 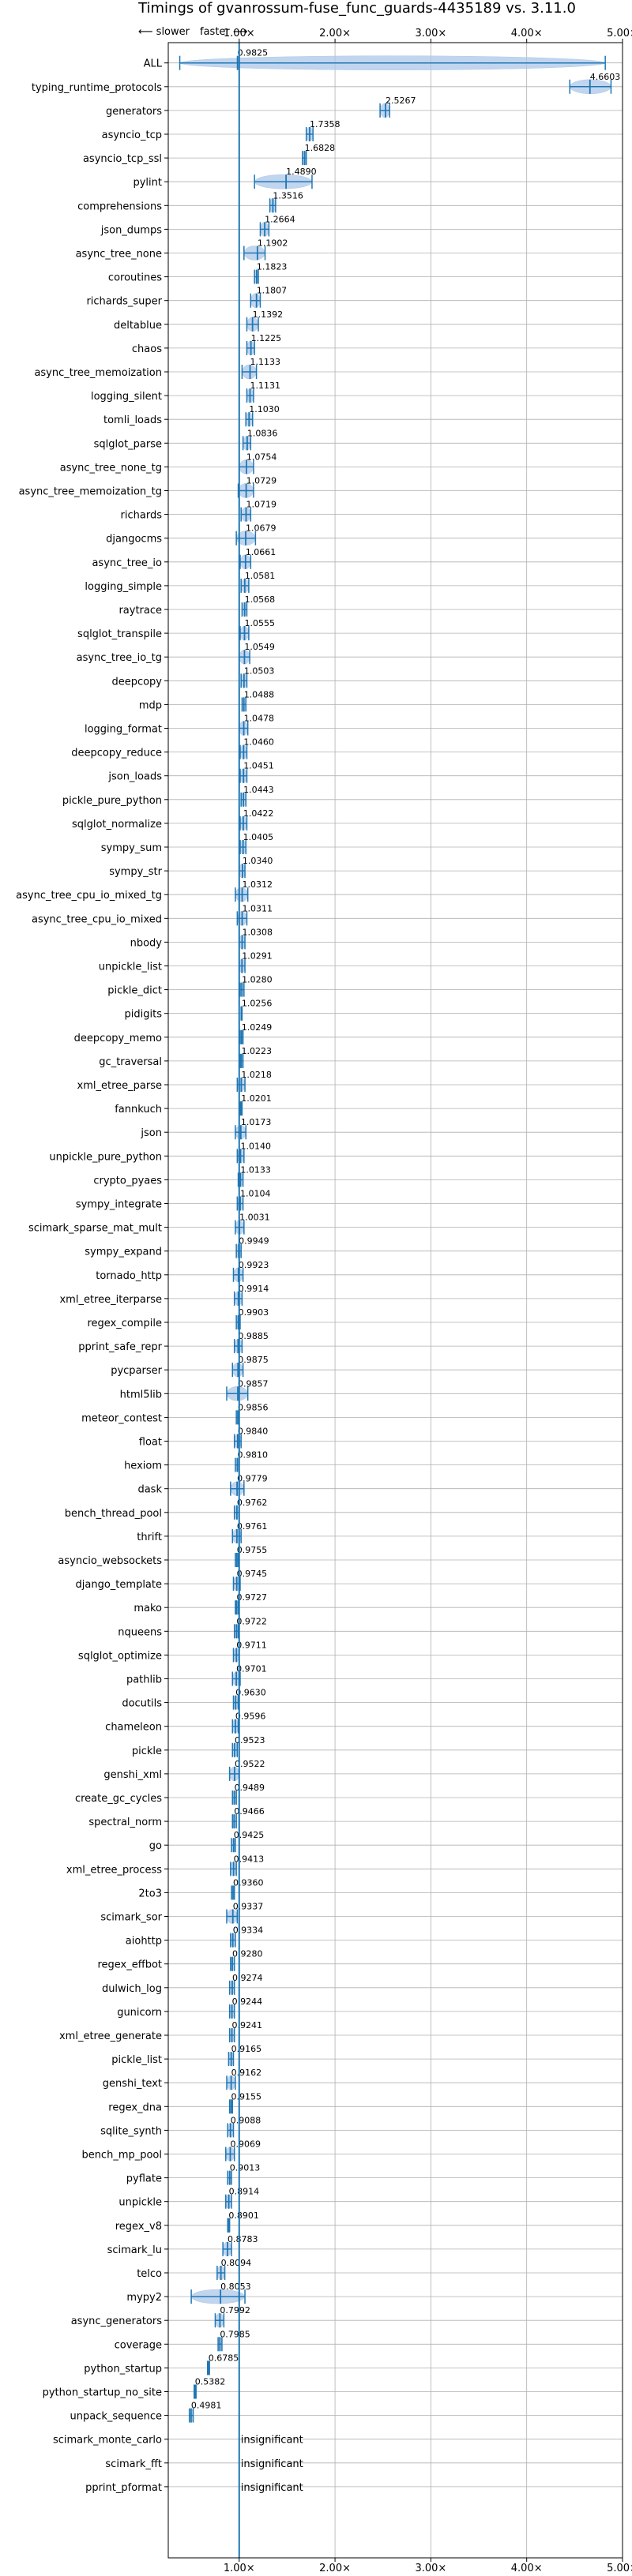 I want to click on benchmark-row-marker: 0.9701, so click(x=249, y=1675).